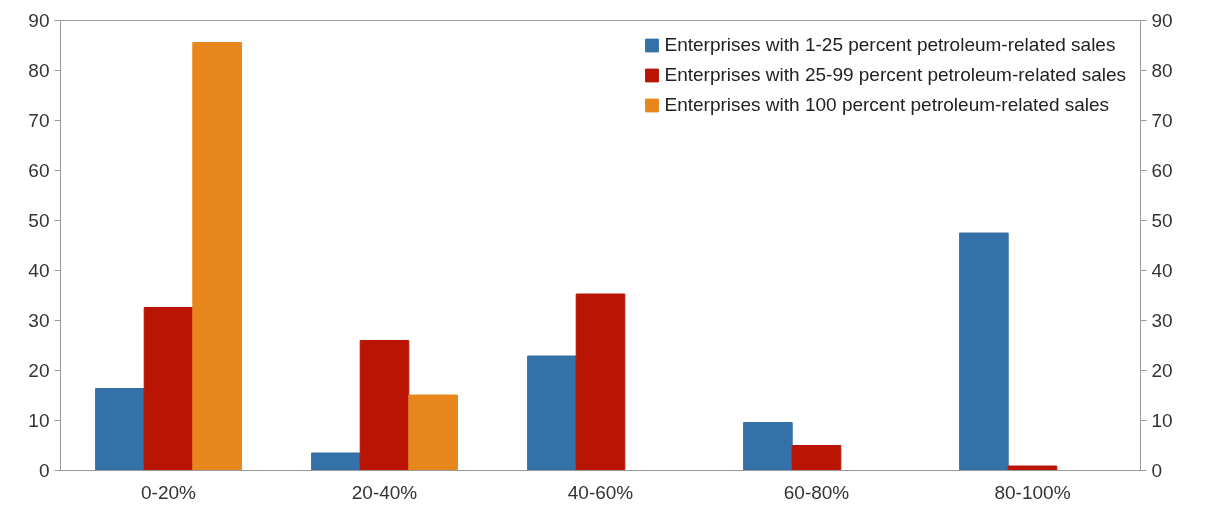  I want to click on legend-label: Enterprises with 1-25 percent petroleum-related sales, so click(890, 45).